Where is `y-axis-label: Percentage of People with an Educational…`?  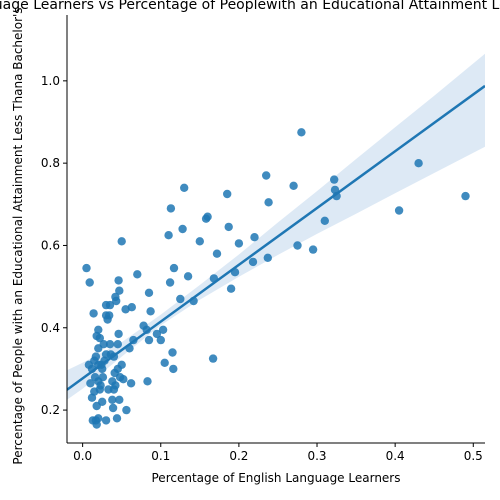
y-axis-label: Percentage of People with an Educational… is located at coordinates (18, 235).